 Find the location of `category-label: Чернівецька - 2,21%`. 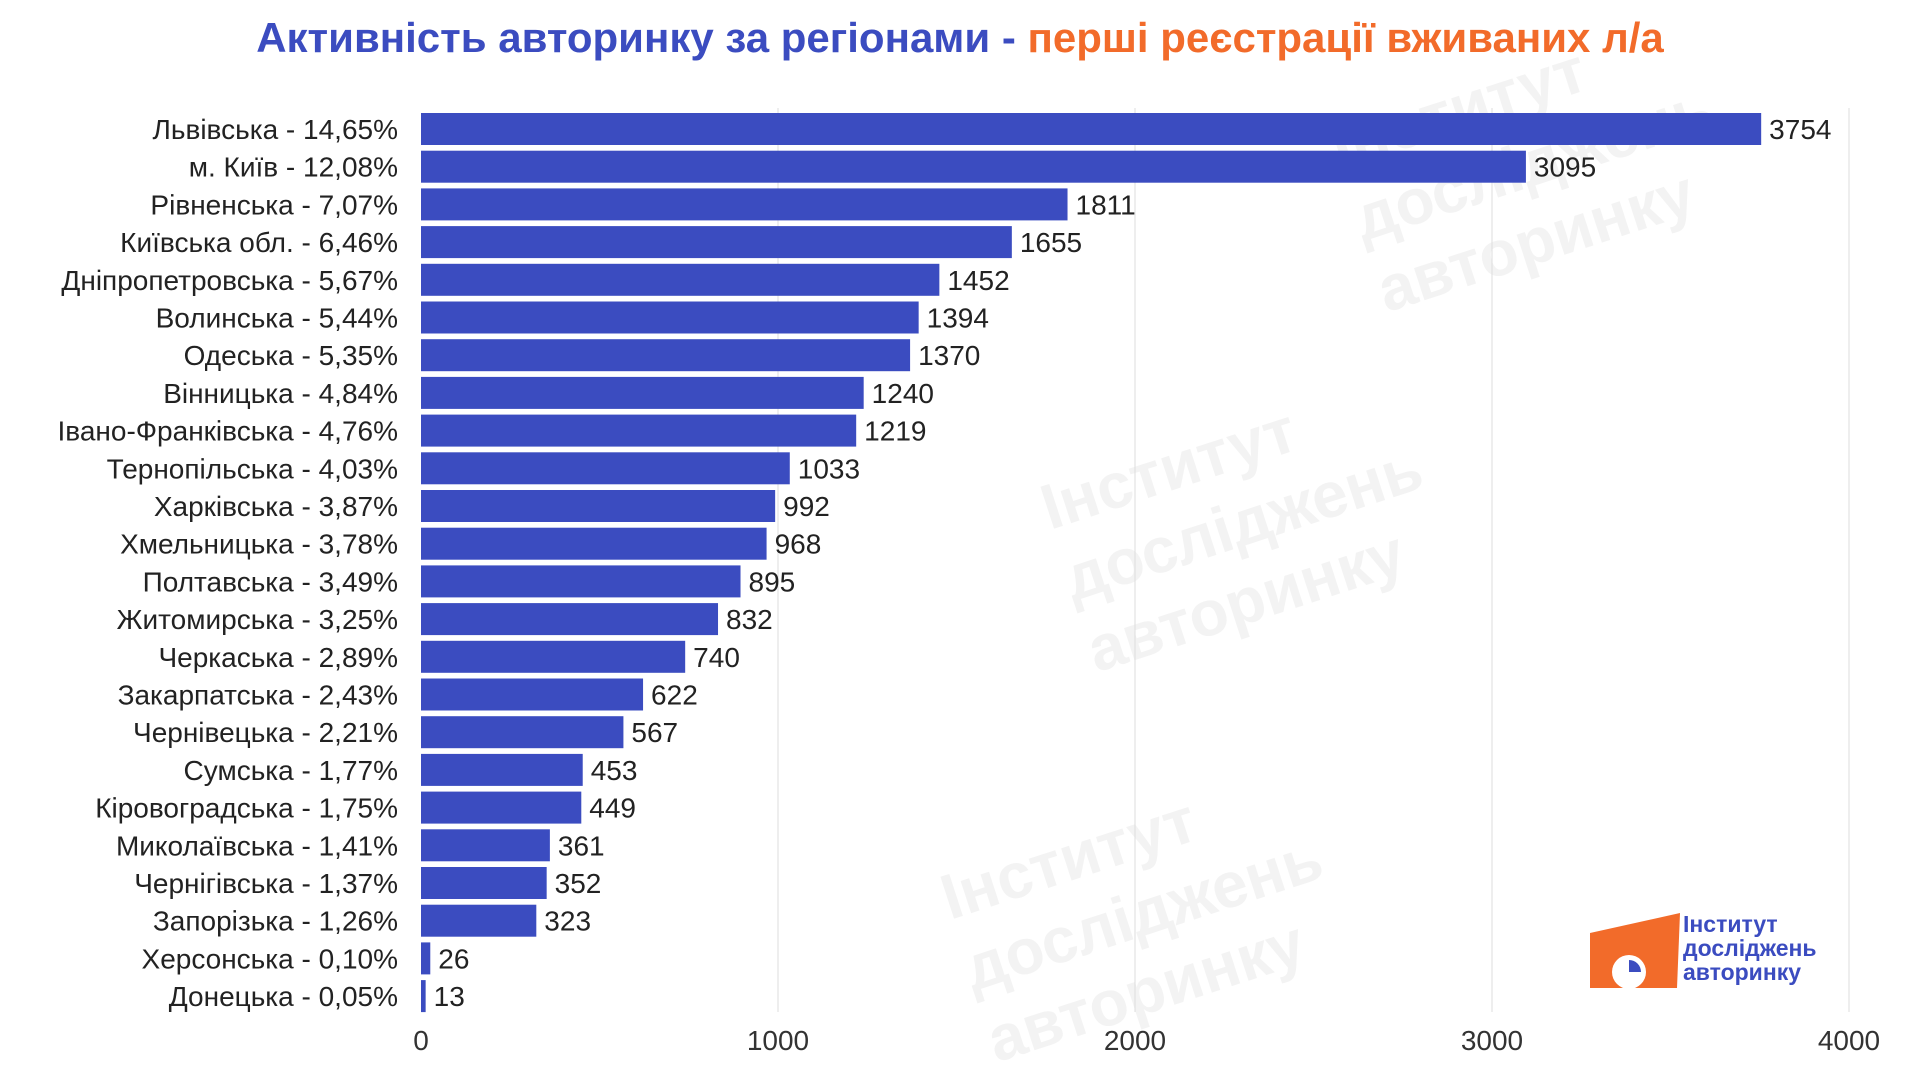

category-label: Чернівецька - 2,21% is located at coordinates (265, 732).